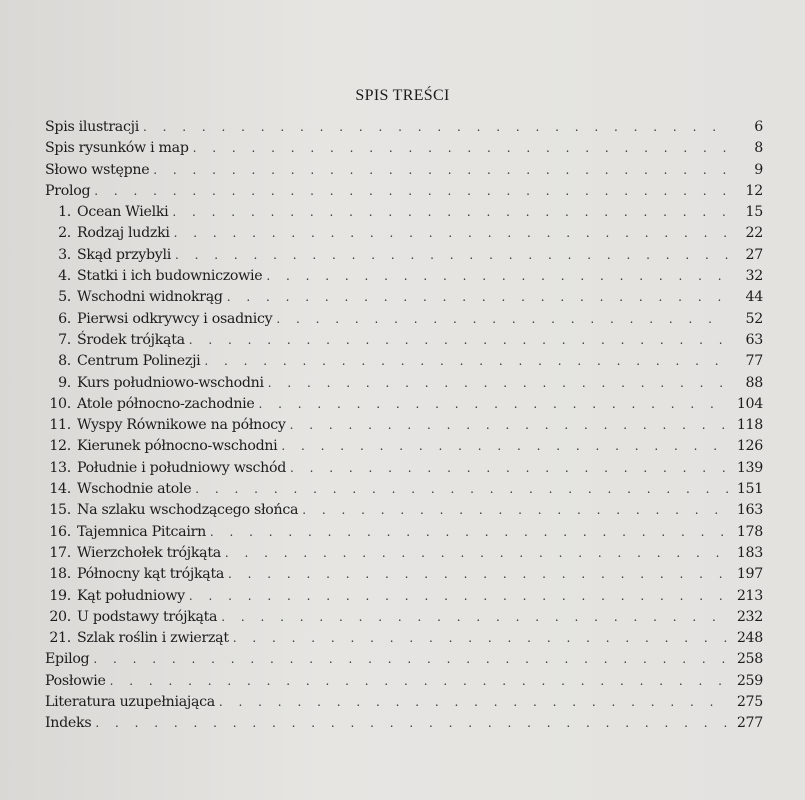 This screenshot has height=800, width=805. I want to click on toc-entry: 7. Środek trójkąta 63, so click(404, 340).